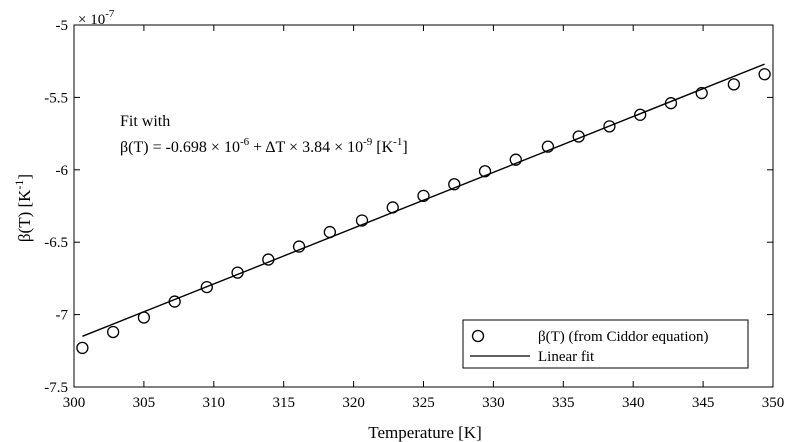  I want to click on x-tick-label: 315, so click(283, 403).